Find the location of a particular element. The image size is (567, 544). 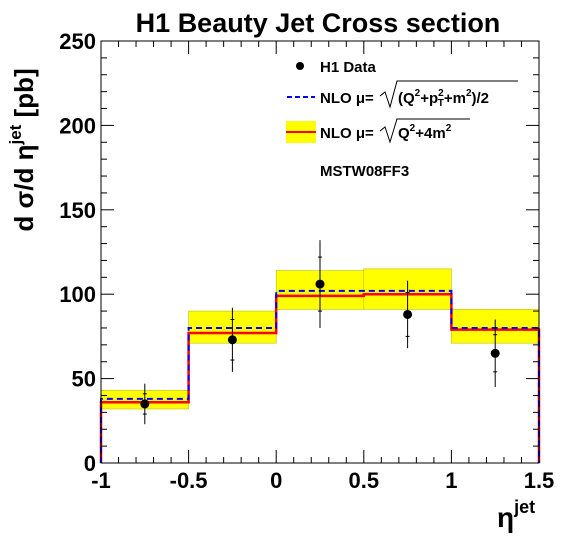

x-tick-label: -0.5 is located at coordinates (189, 480).